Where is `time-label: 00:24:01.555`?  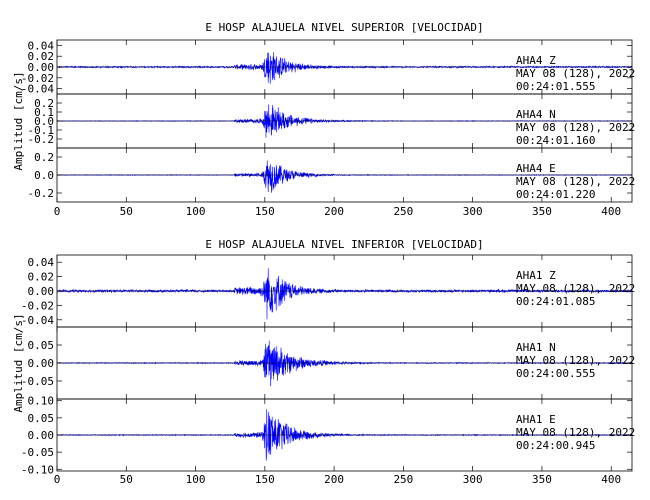
time-label: 00:24:01.555 is located at coordinates (555, 86).